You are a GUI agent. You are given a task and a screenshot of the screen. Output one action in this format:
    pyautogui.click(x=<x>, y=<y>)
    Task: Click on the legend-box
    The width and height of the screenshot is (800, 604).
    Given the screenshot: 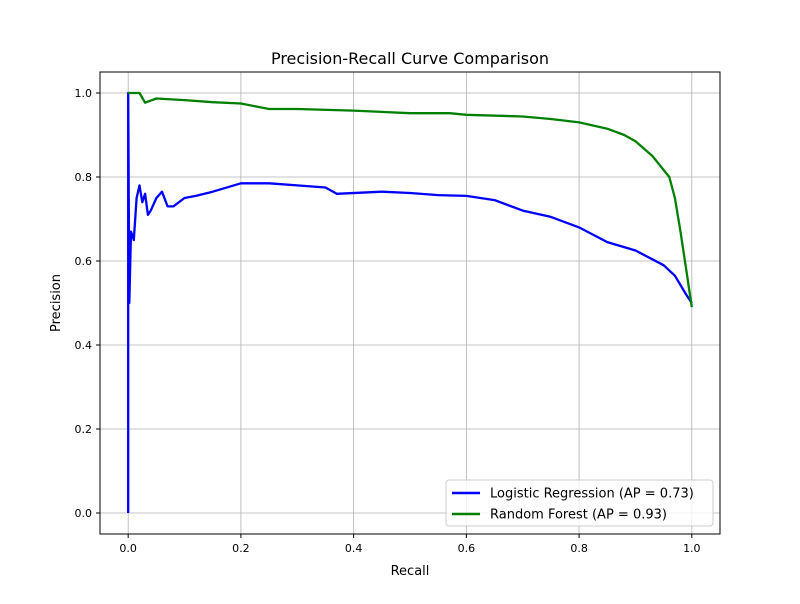 What is the action you would take?
    pyautogui.click(x=579, y=503)
    